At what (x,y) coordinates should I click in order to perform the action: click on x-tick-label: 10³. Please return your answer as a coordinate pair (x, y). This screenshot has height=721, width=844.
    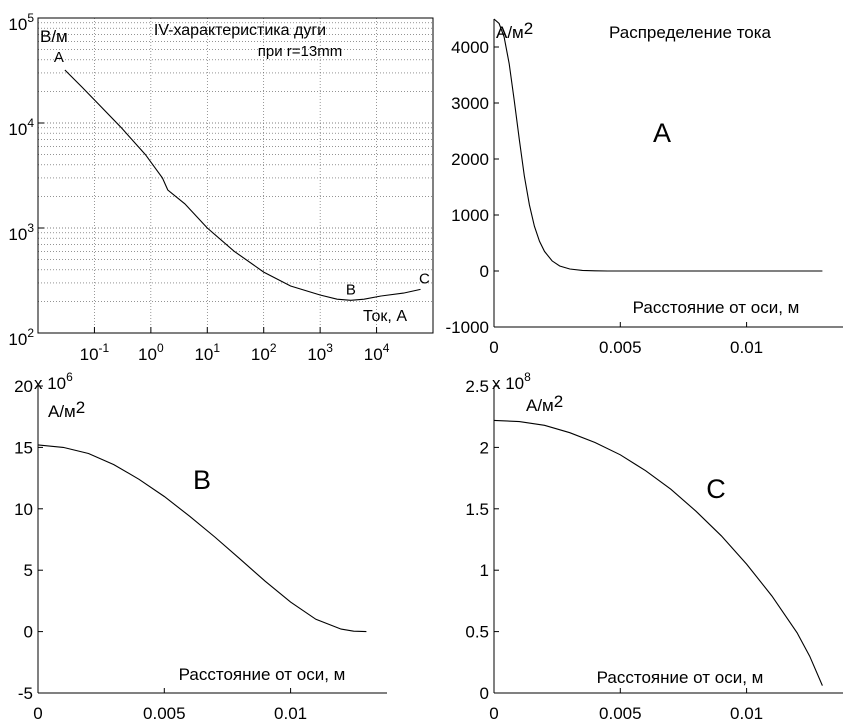
    Looking at the image, I should click on (320, 352).